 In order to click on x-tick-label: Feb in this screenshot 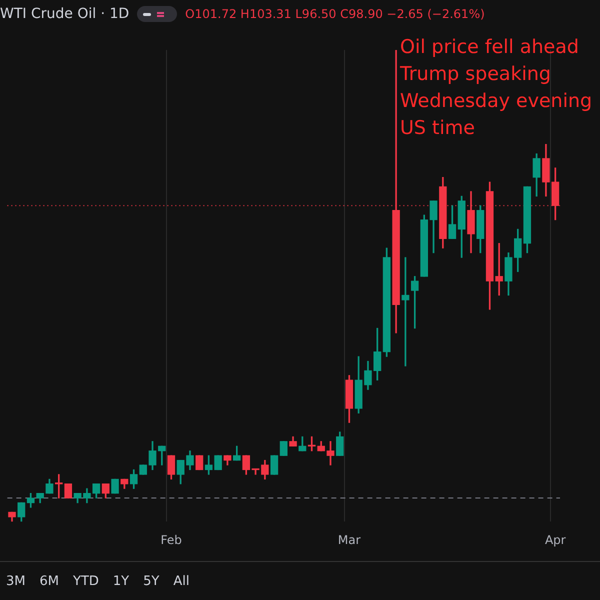, I will do `click(171, 539)`.